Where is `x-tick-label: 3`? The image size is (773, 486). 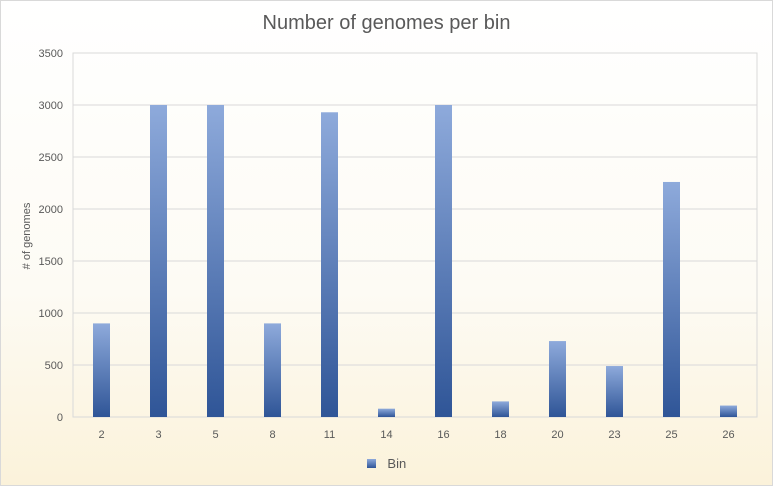
x-tick-label: 3 is located at coordinates (158, 435).